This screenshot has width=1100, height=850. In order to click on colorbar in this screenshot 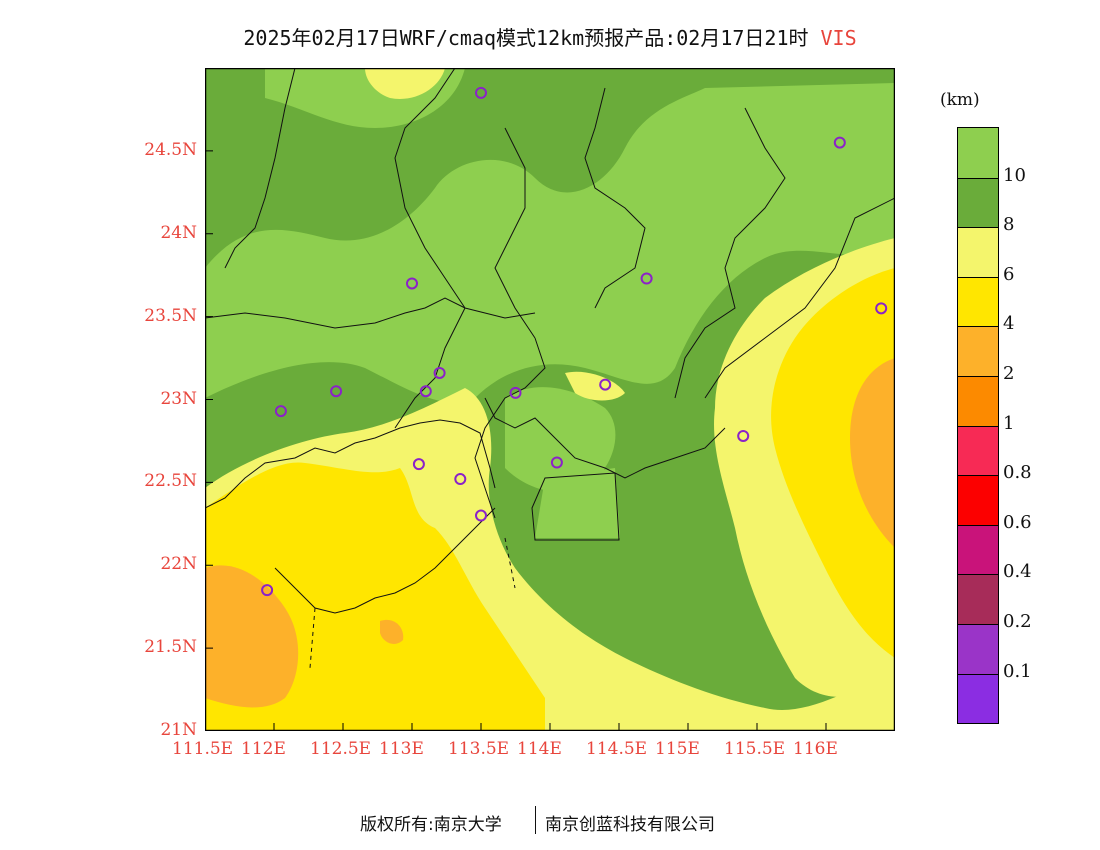, I will do `click(978, 426)`.